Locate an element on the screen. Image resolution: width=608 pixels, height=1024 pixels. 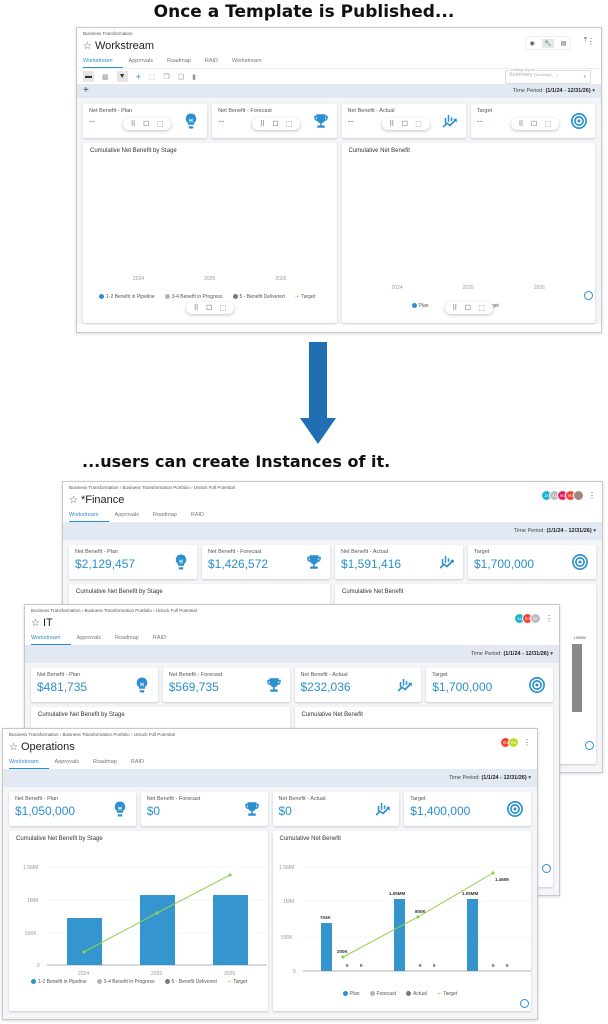
mode-toggle-group: ◉ 🔧 ▤ is located at coordinates (548, 43).